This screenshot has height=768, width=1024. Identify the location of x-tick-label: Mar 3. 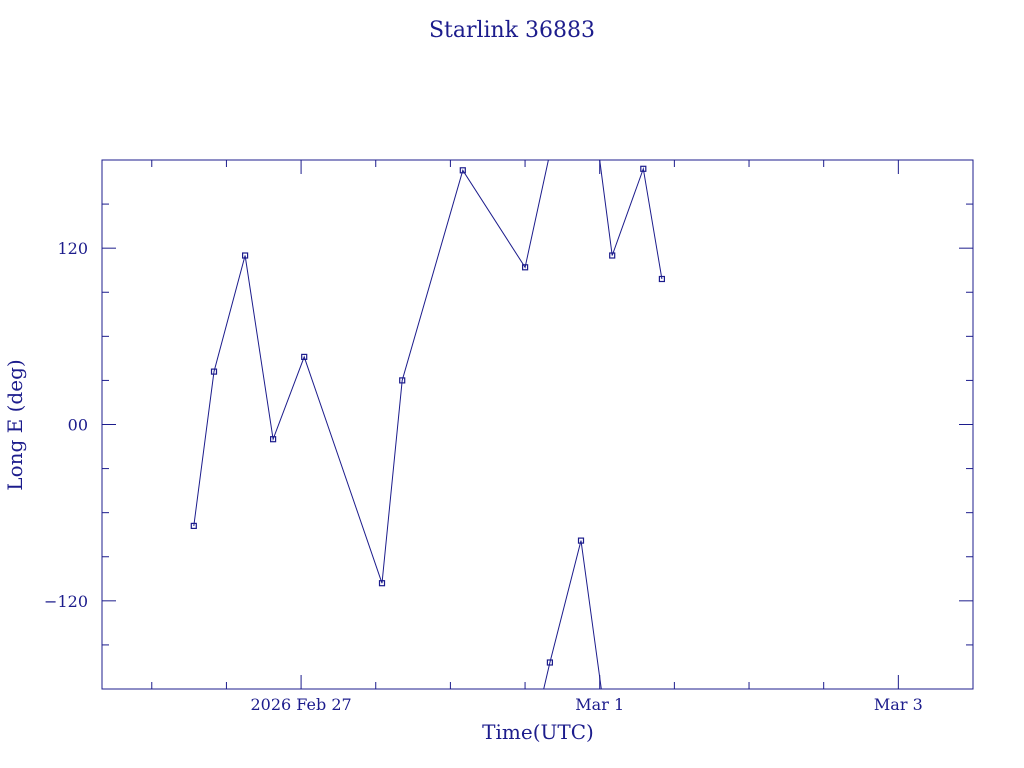
(898, 704).